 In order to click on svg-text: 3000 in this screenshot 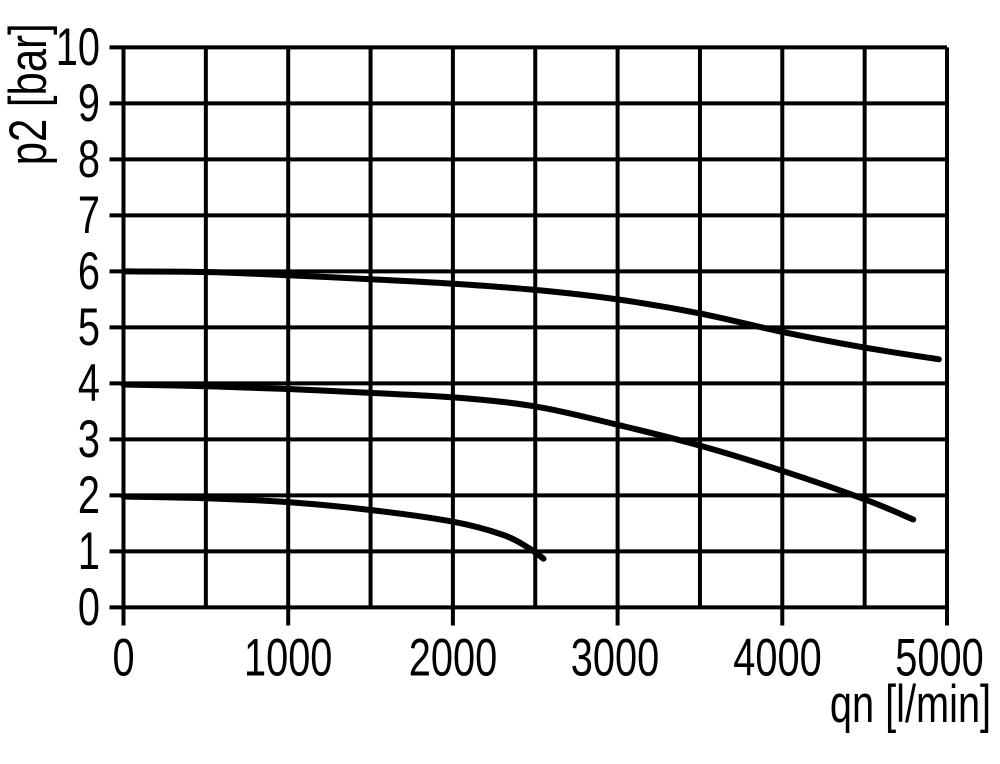, I will do `click(615, 657)`.